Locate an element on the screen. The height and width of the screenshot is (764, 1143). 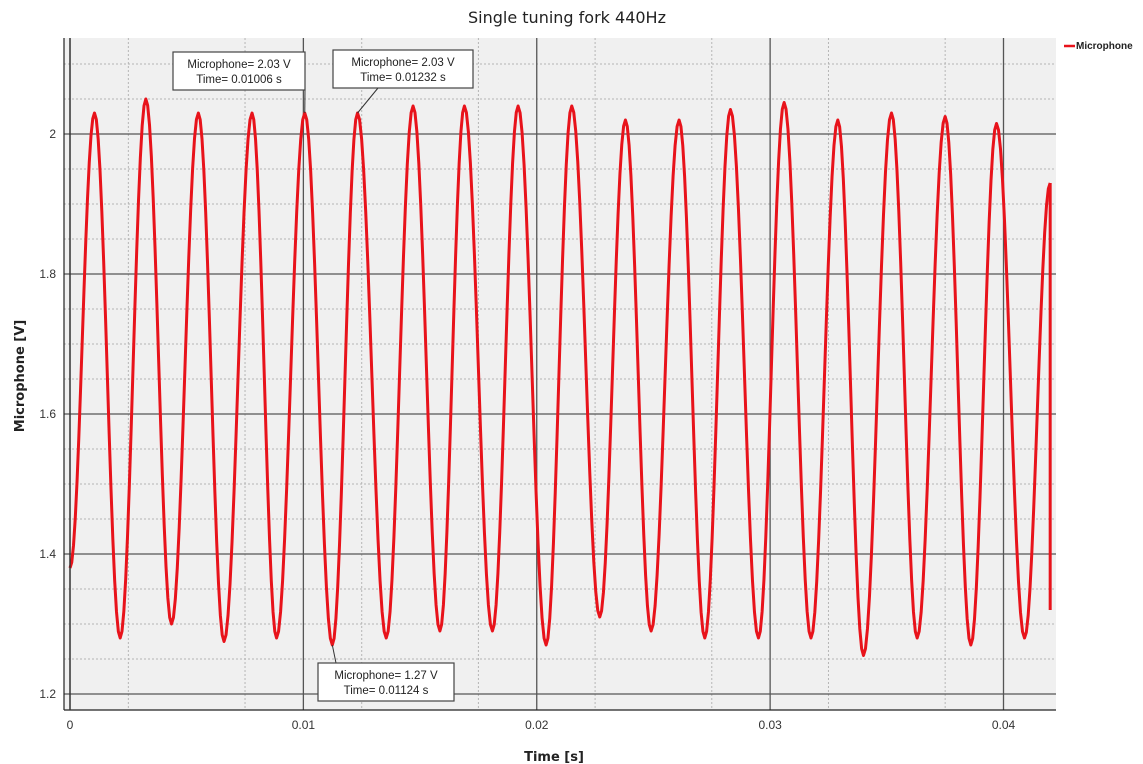
y-tick-label: 1.8 is located at coordinates (47, 274).